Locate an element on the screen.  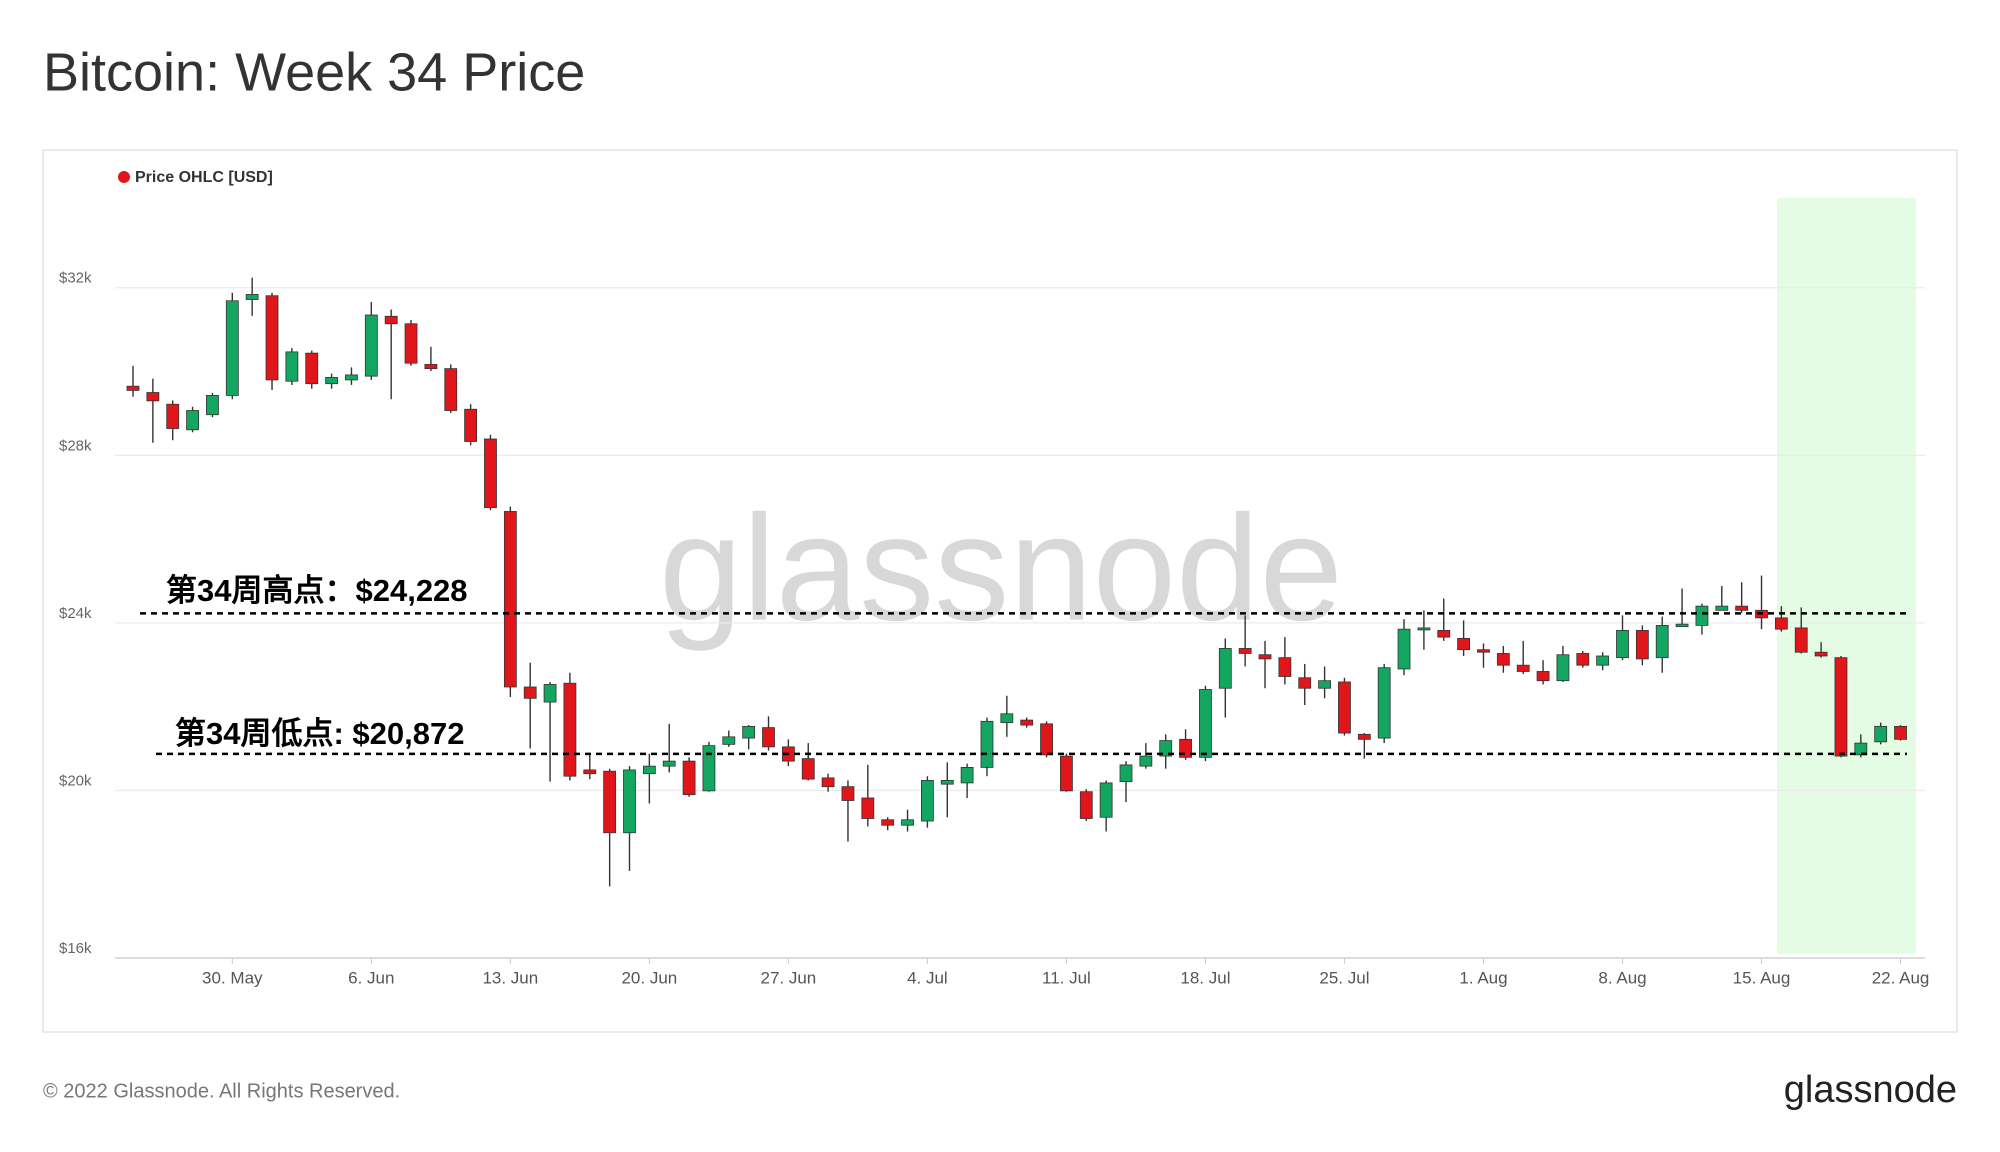
x-tick-label: 20. Jun is located at coordinates (649, 977).